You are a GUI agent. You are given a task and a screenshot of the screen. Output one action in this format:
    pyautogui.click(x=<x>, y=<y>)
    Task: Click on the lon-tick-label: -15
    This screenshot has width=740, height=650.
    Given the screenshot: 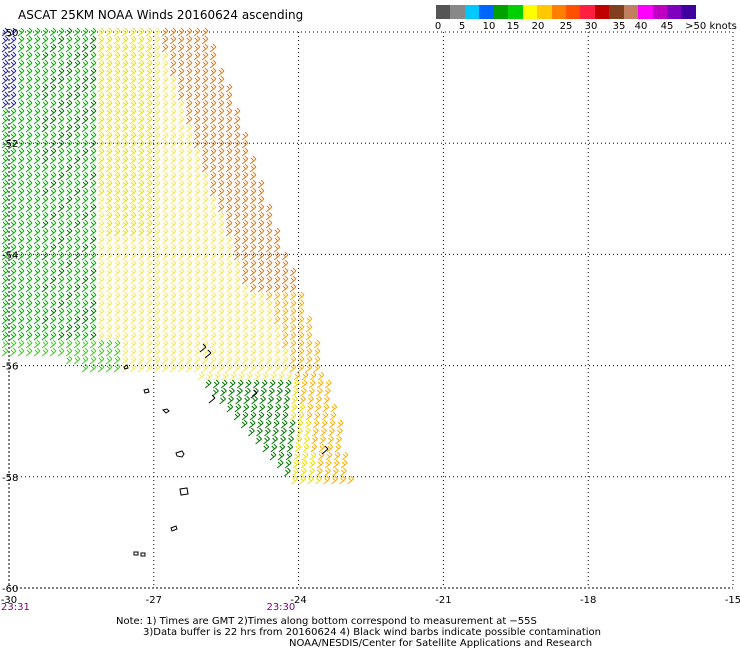 What is the action you would take?
    pyautogui.click(x=732, y=600)
    